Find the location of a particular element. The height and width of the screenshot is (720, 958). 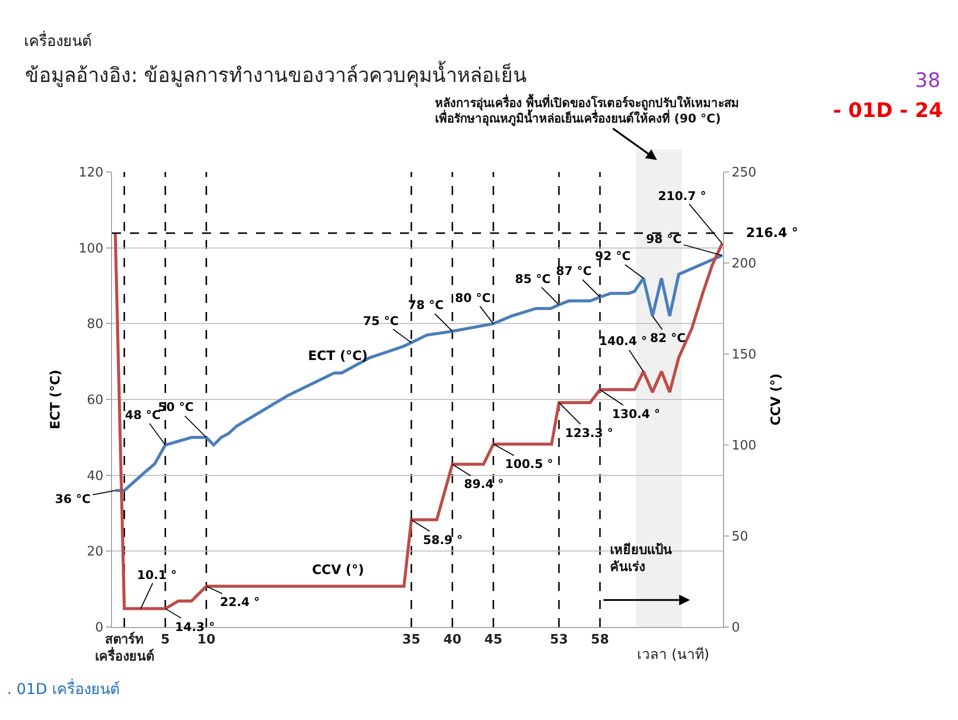

annotation: 123.3 ° is located at coordinates (589, 433).